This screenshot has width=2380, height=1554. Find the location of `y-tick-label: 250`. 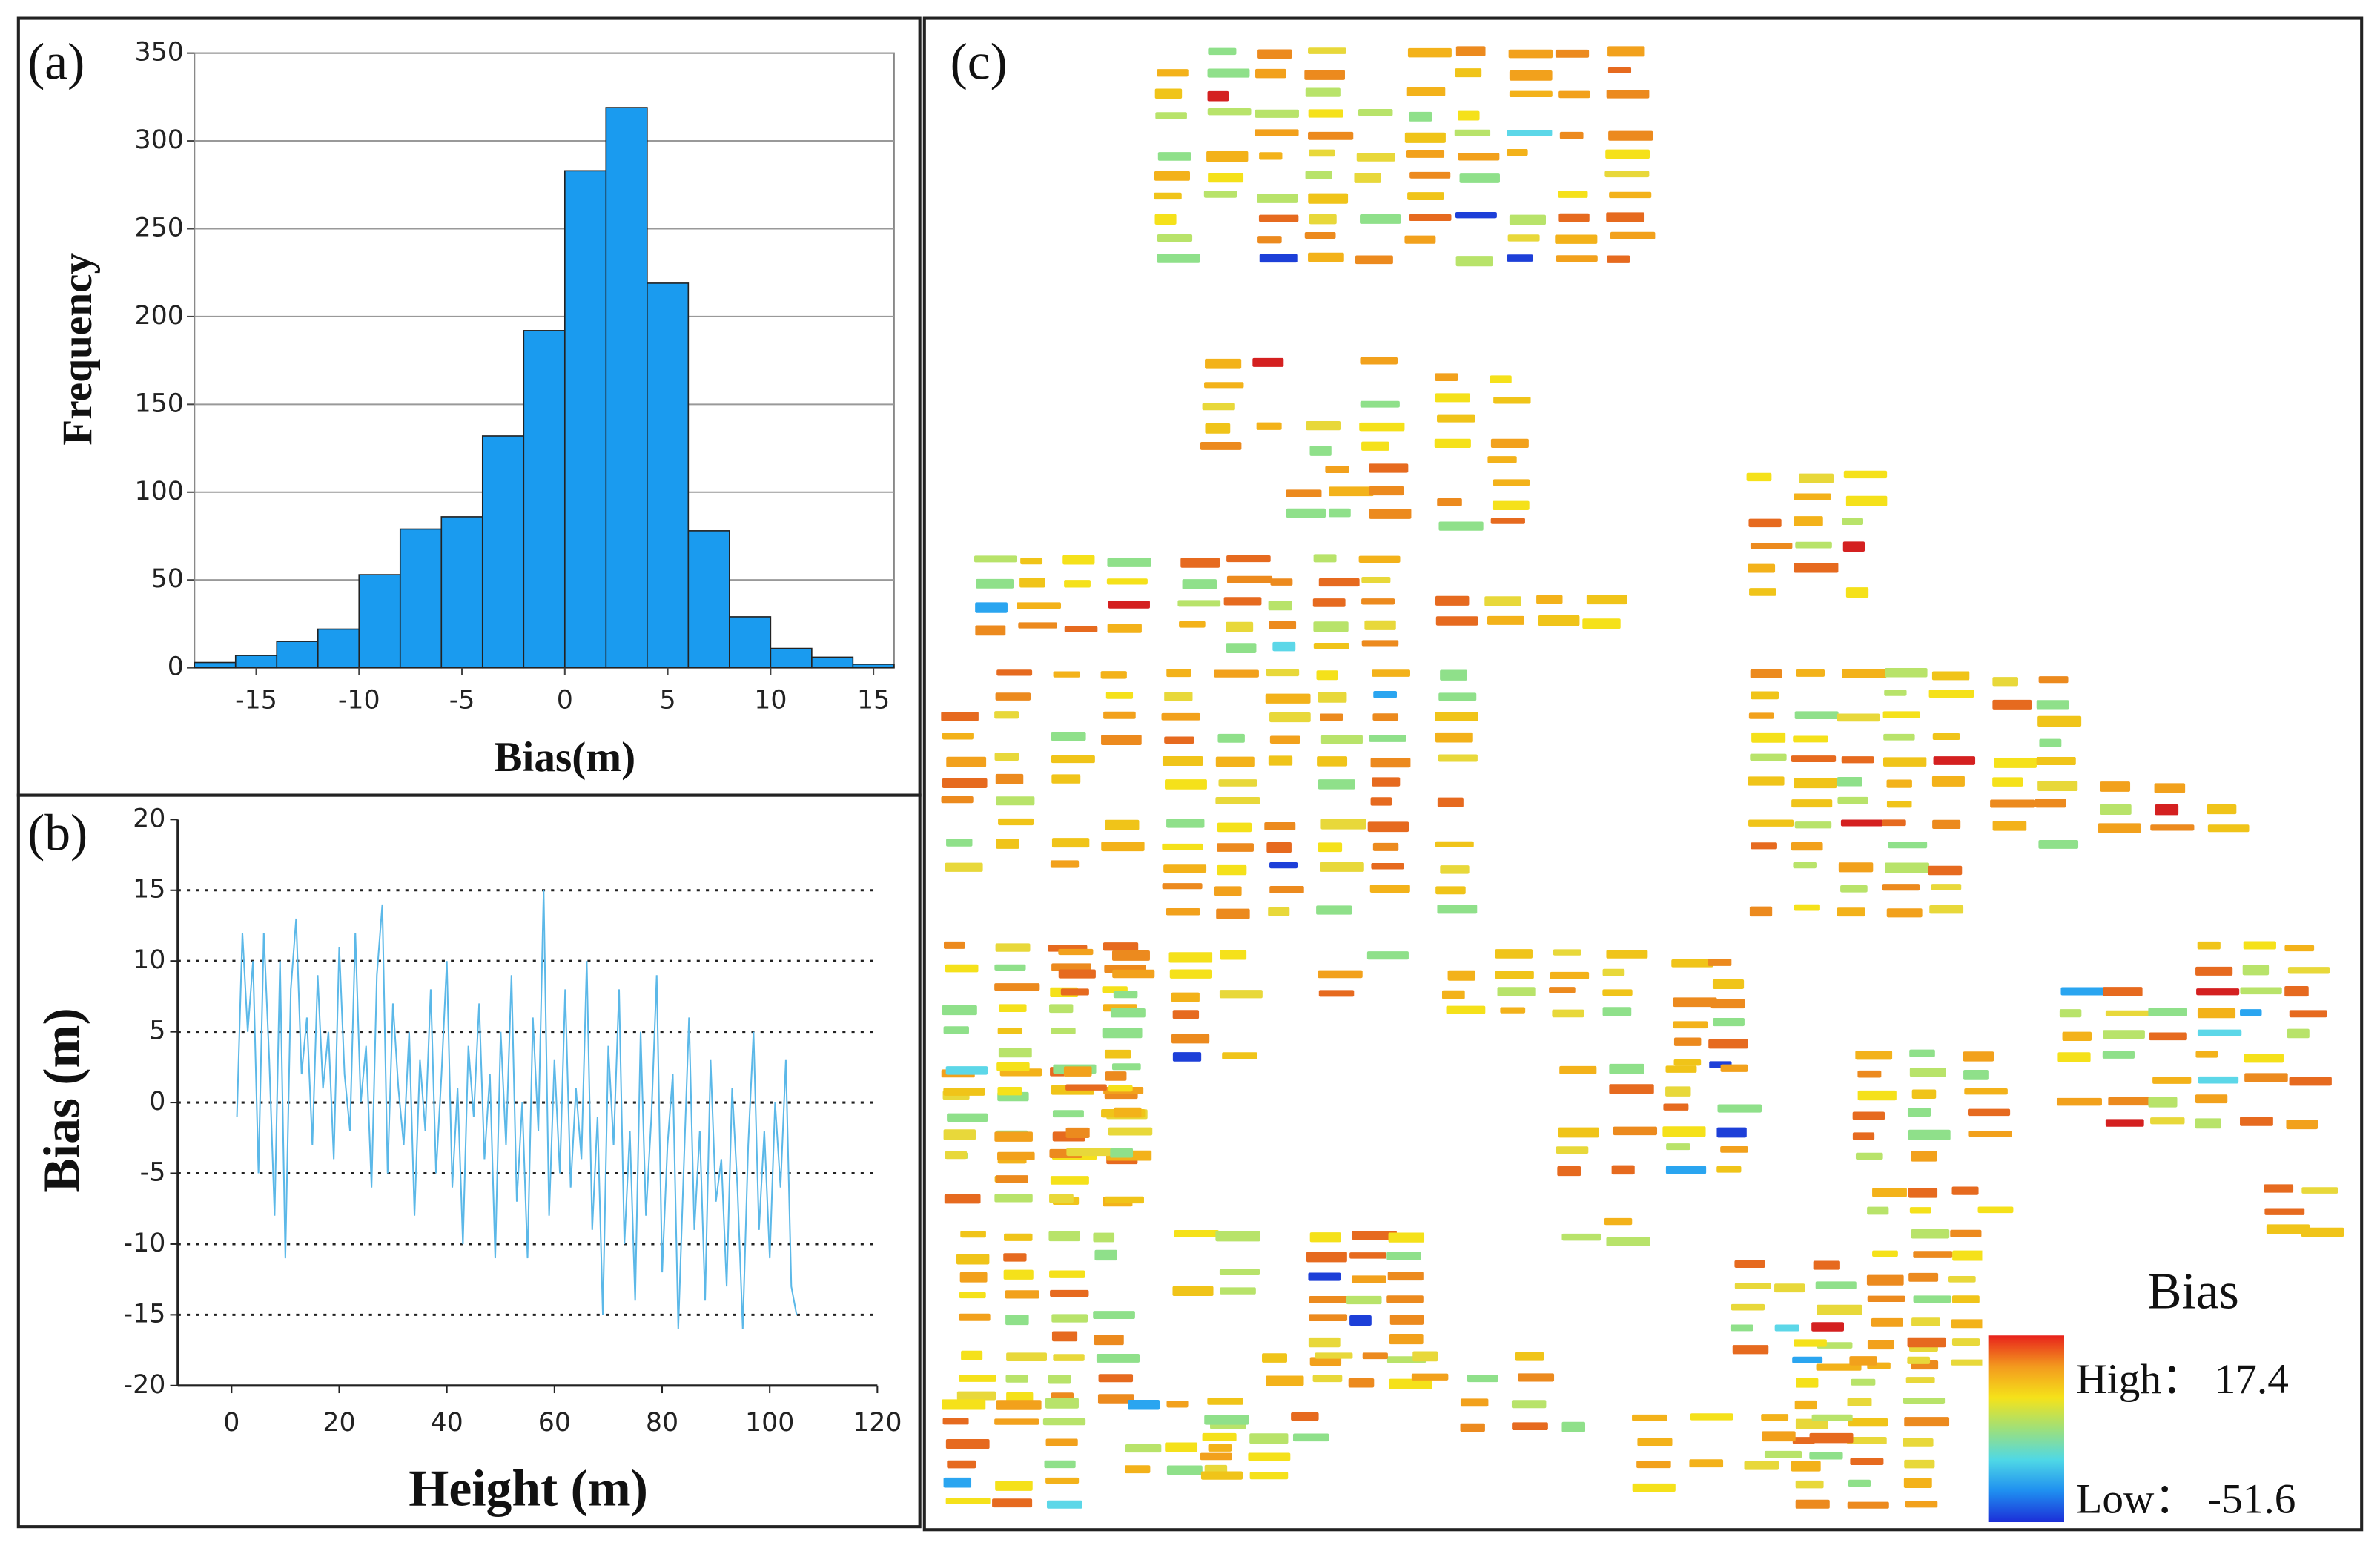

y-tick-label: 250 is located at coordinates (159, 227).